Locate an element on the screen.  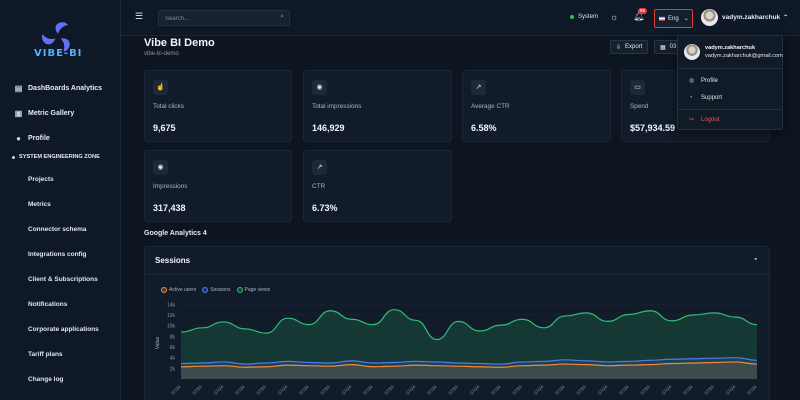
sidebar-item-client-subscriptions: Client & Subscriptions is located at coordinates (63, 279).